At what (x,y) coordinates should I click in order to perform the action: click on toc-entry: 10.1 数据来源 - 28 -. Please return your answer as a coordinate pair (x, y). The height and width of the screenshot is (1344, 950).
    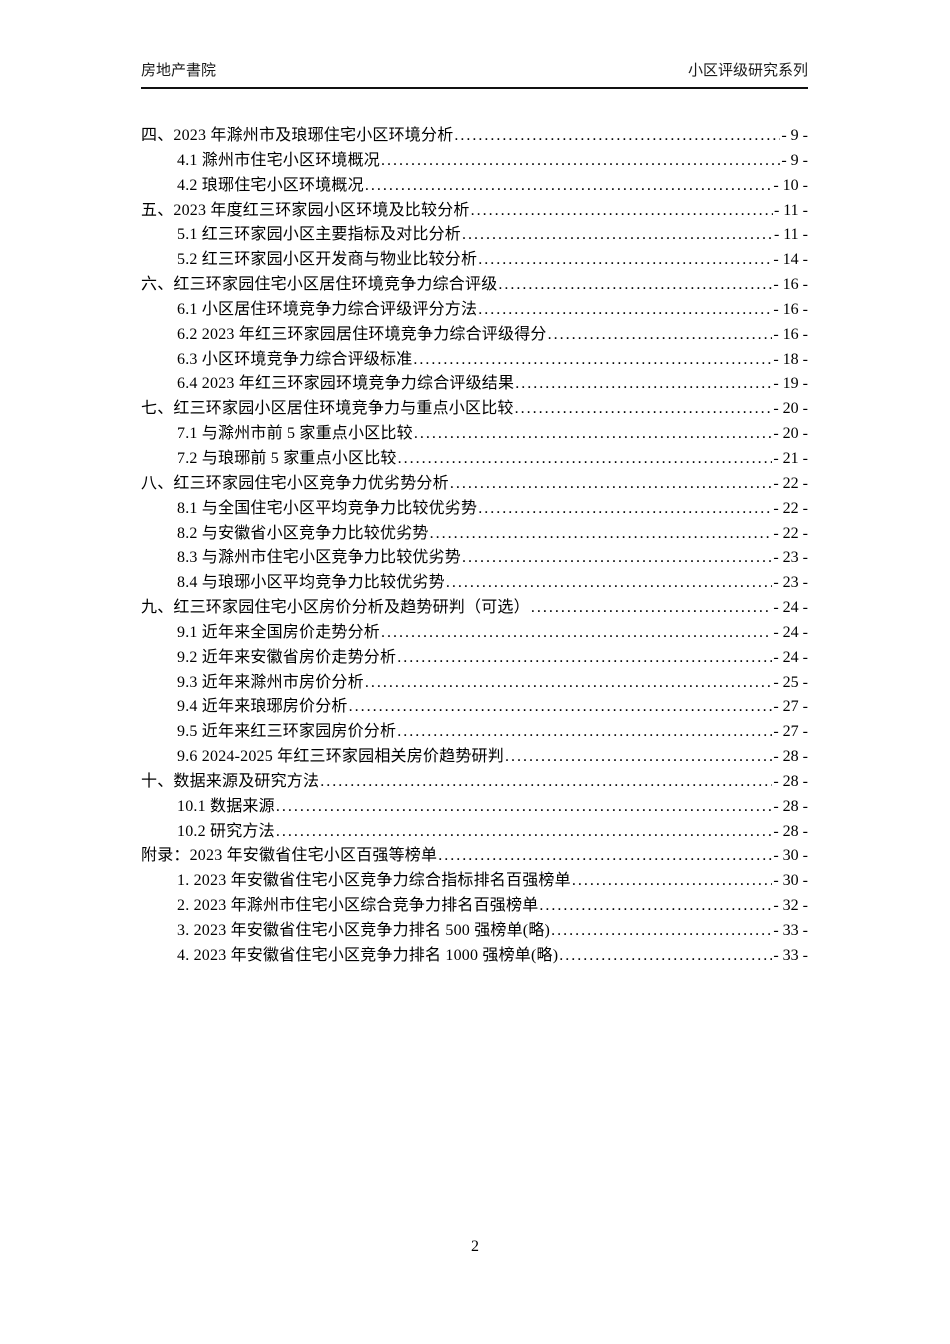
    Looking at the image, I should click on (474, 807).